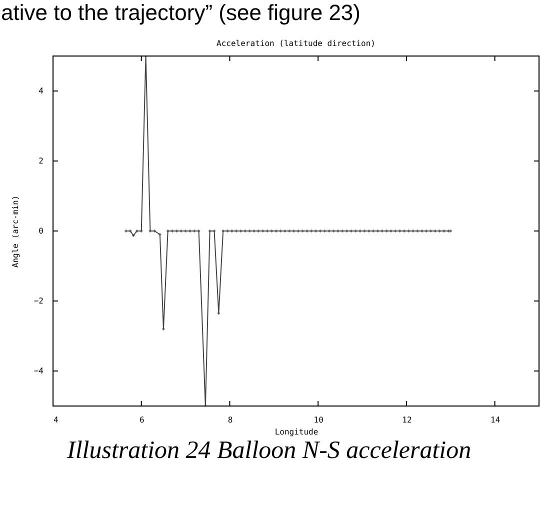 This screenshot has width=556, height=517. What do you see at coordinates (41, 161) in the screenshot?
I see `y-tick-label: 2` at bounding box center [41, 161].